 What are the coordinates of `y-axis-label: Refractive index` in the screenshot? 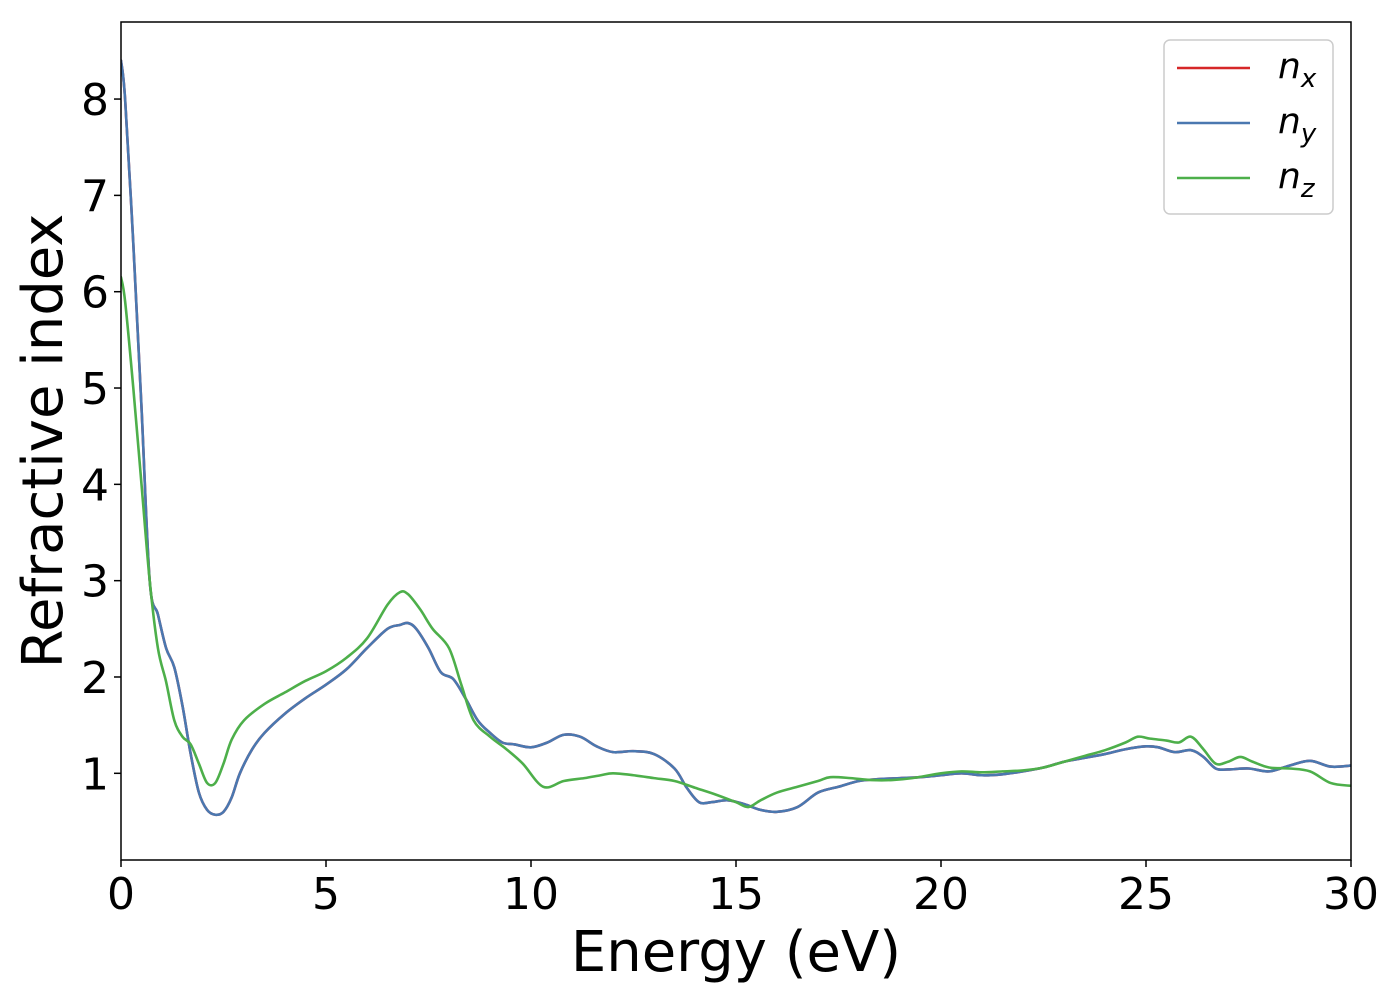 It's located at (43, 441).